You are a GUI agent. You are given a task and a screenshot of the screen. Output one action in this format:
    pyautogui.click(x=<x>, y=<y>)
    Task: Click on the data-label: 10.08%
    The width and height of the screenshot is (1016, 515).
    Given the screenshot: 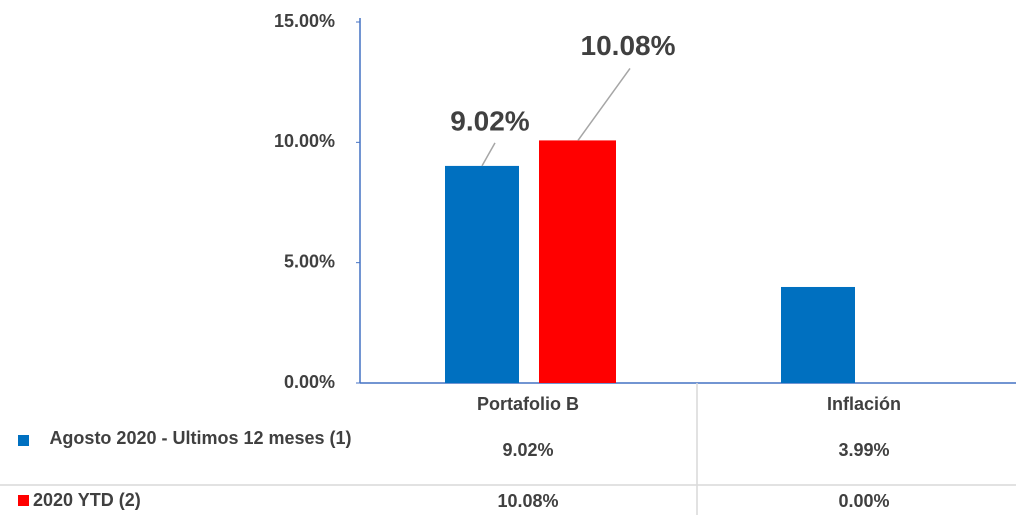 What is the action you would take?
    pyautogui.click(x=628, y=45)
    